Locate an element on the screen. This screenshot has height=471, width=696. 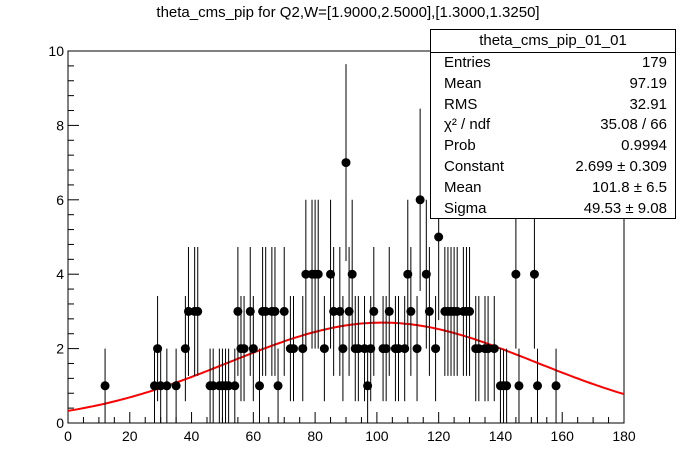
stats-value: 179 is located at coordinates (654, 62).